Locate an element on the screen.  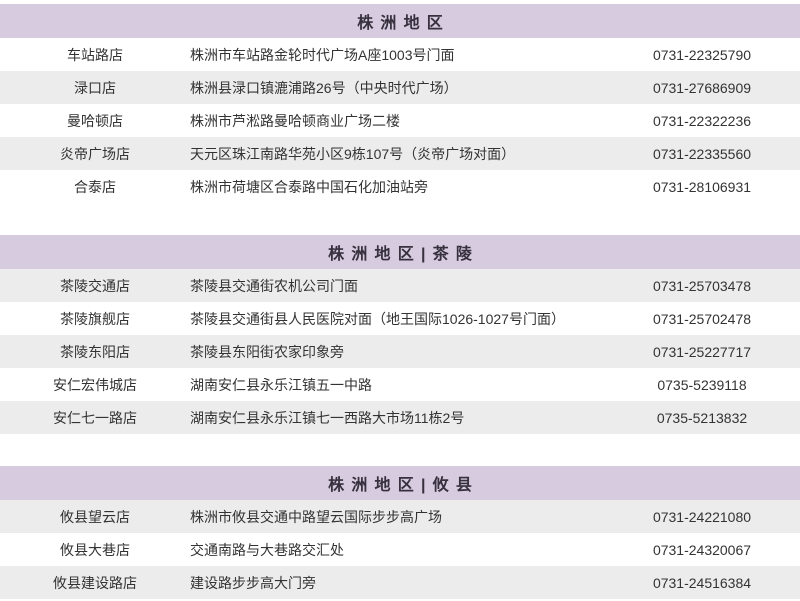
section-title: 株洲地区|攸县 is located at coordinates (404, 485).